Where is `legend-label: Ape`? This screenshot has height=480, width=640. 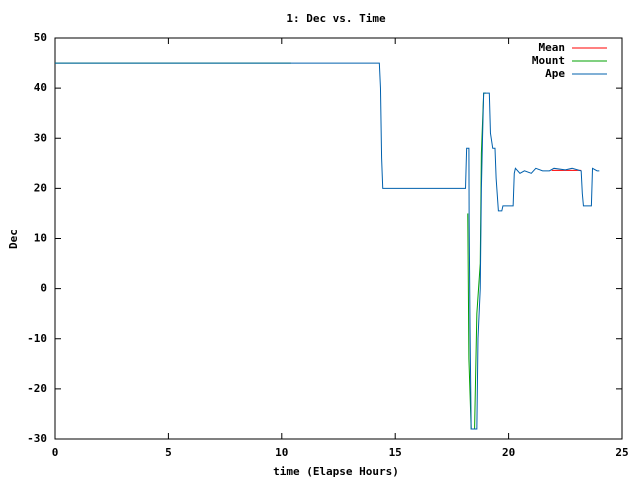 legend-label: Ape is located at coordinates (555, 73).